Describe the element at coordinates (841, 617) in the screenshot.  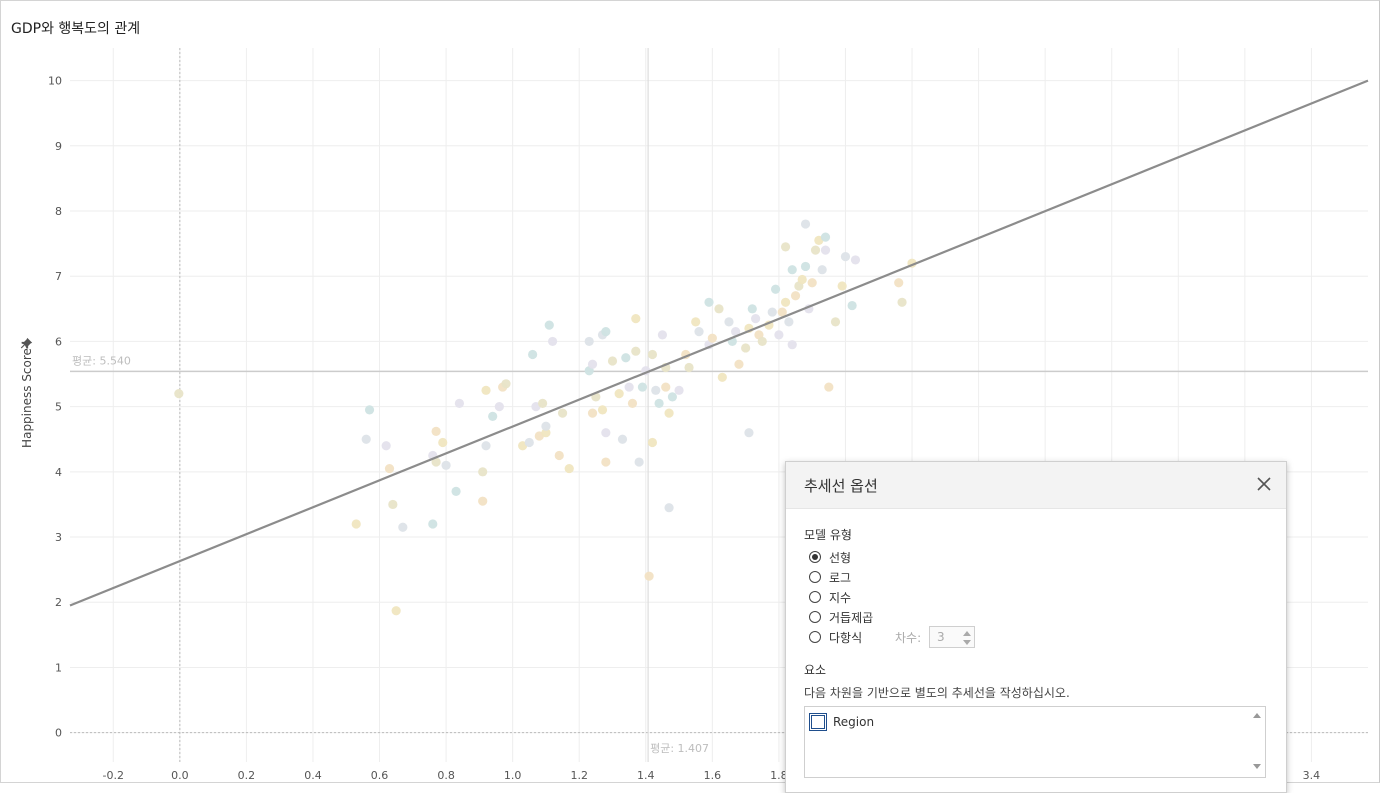
I see `radio-power: 거듭제곱` at that location.